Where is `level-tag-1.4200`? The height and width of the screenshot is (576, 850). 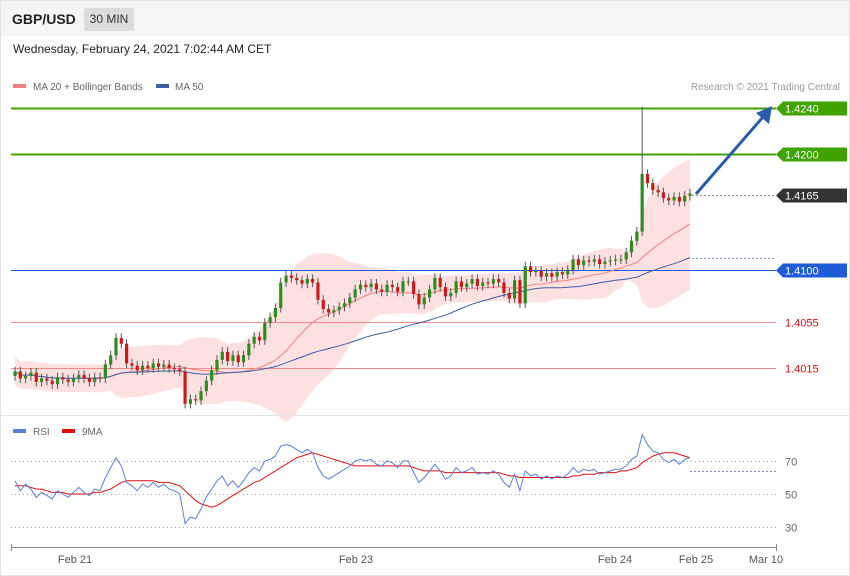
level-tag-1.4200 is located at coordinates (811, 154).